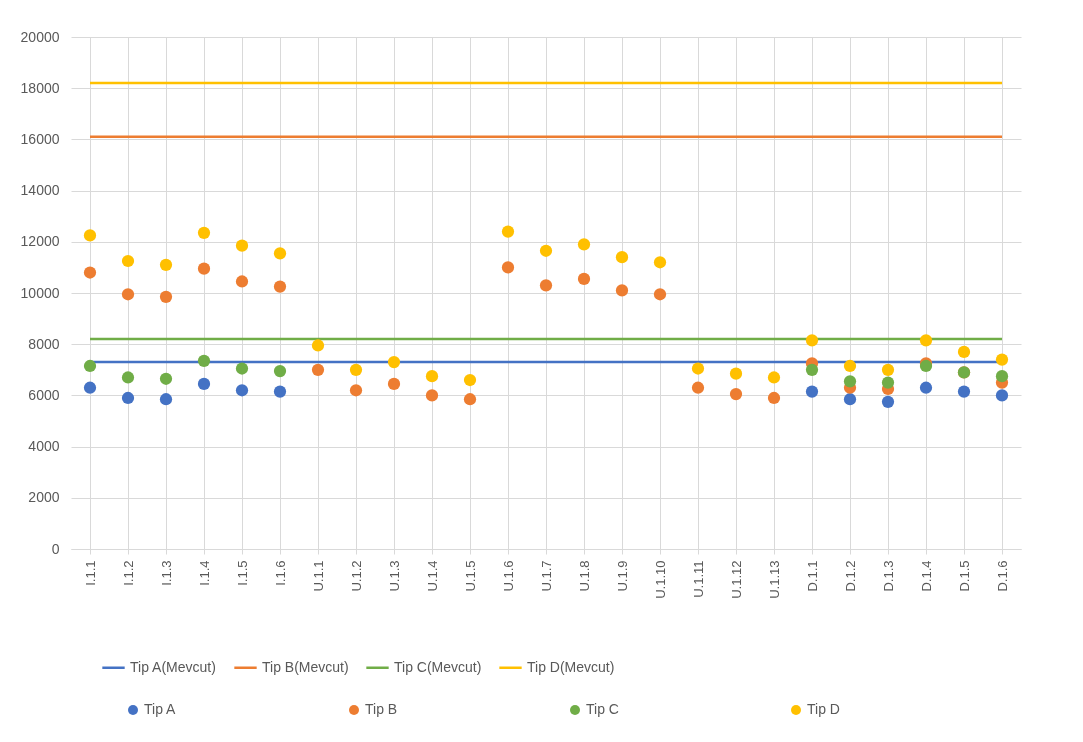 Image resolution: width=1083 pixels, height=742 pixels. Describe the element at coordinates (128, 573) in the screenshot. I see `x-tick-label: I.1.2` at that location.